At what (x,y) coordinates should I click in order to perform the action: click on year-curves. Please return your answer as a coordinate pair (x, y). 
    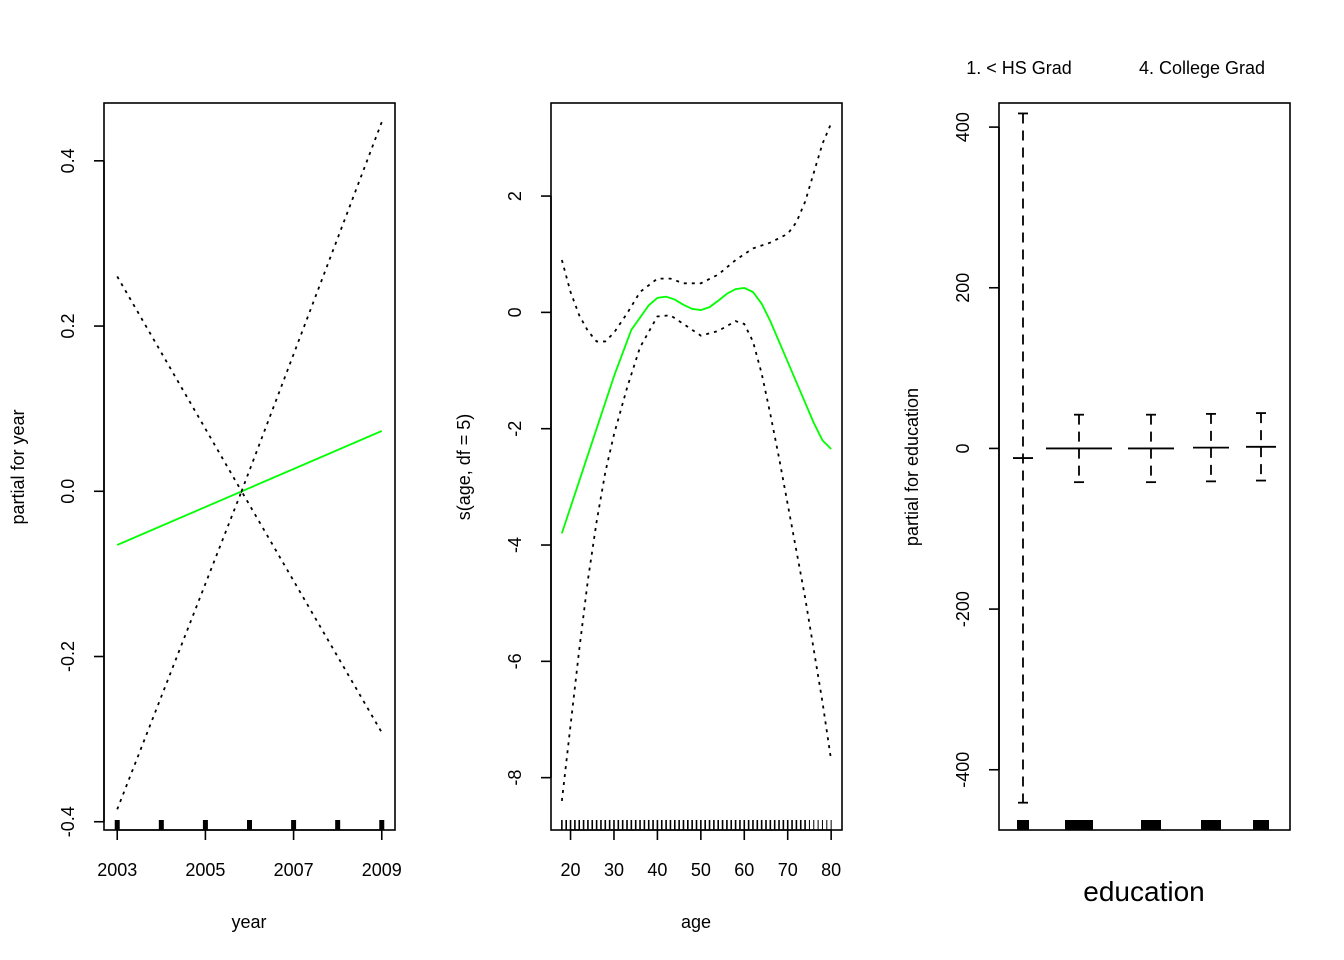
    Looking at the image, I should click on (249, 465).